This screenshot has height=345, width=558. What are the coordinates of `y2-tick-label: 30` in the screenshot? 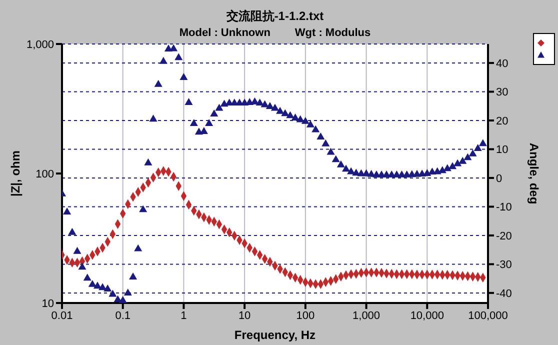 It's located at (502, 92).